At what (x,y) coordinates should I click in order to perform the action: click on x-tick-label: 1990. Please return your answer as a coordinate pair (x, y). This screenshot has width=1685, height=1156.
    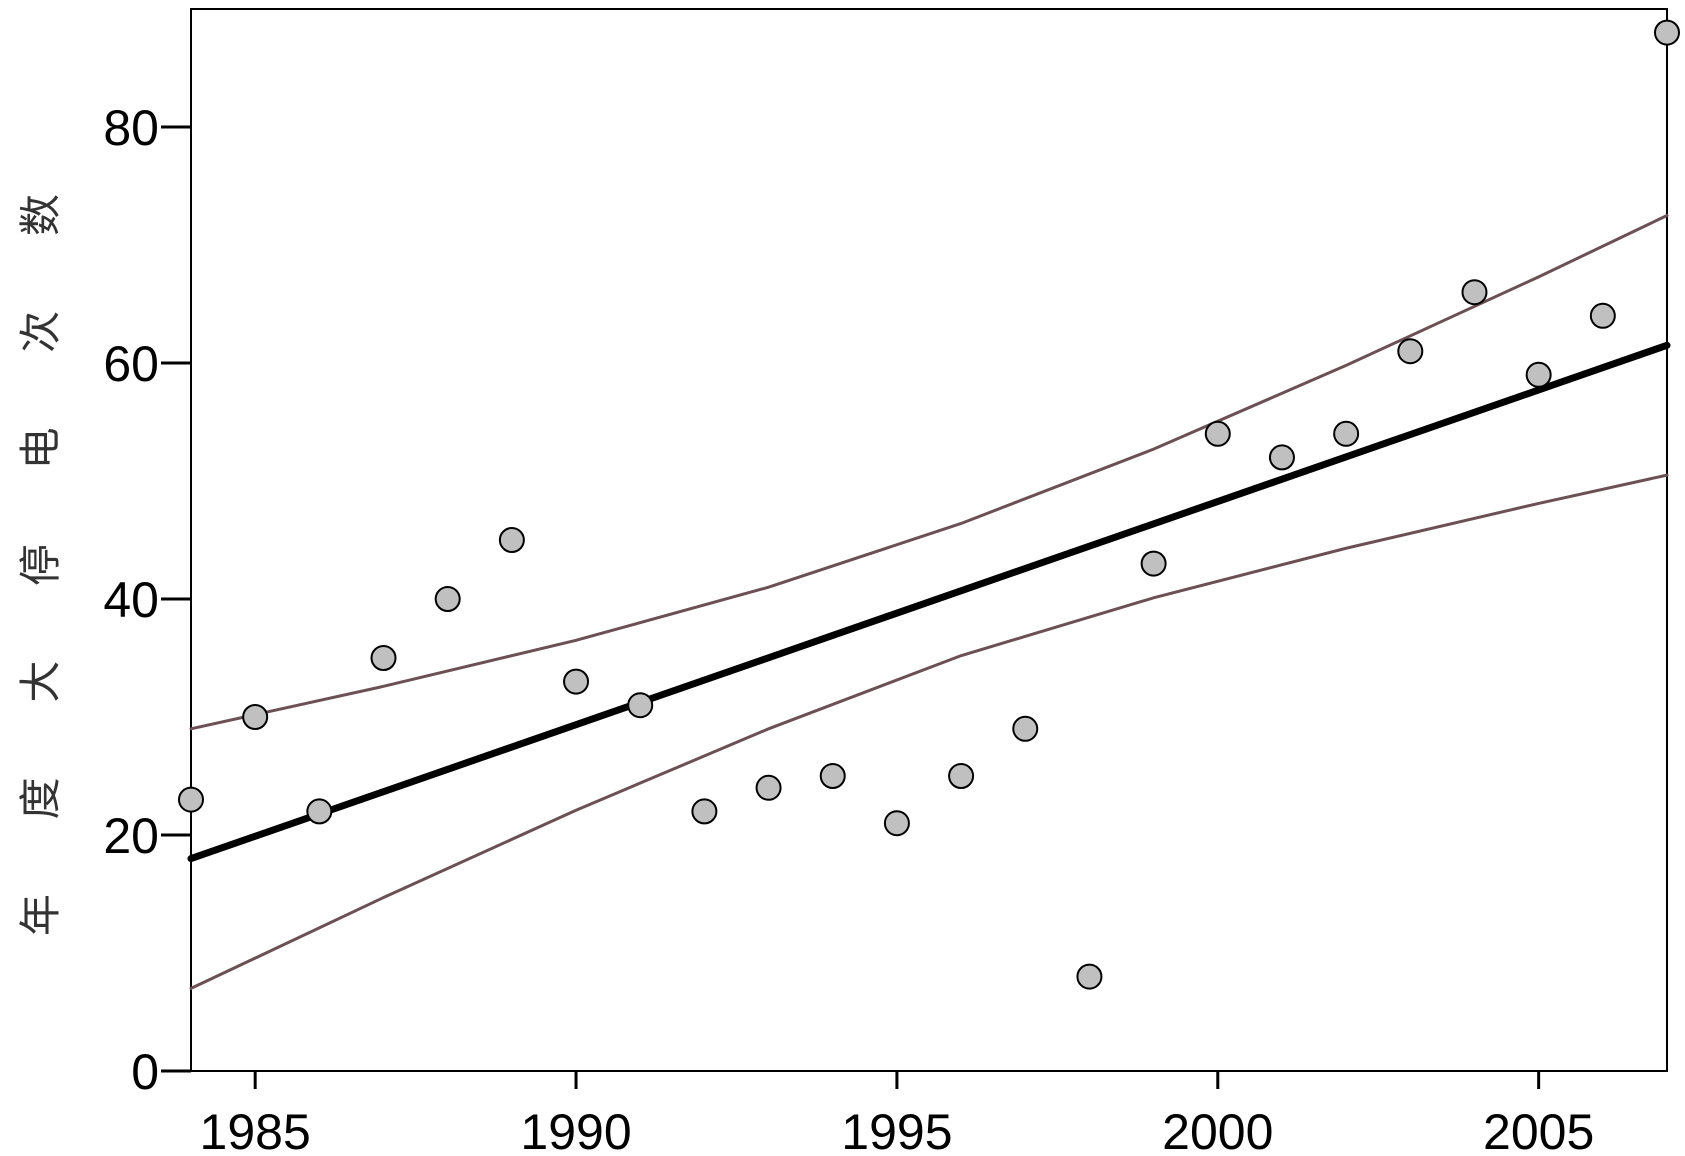
    Looking at the image, I should click on (575, 1130).